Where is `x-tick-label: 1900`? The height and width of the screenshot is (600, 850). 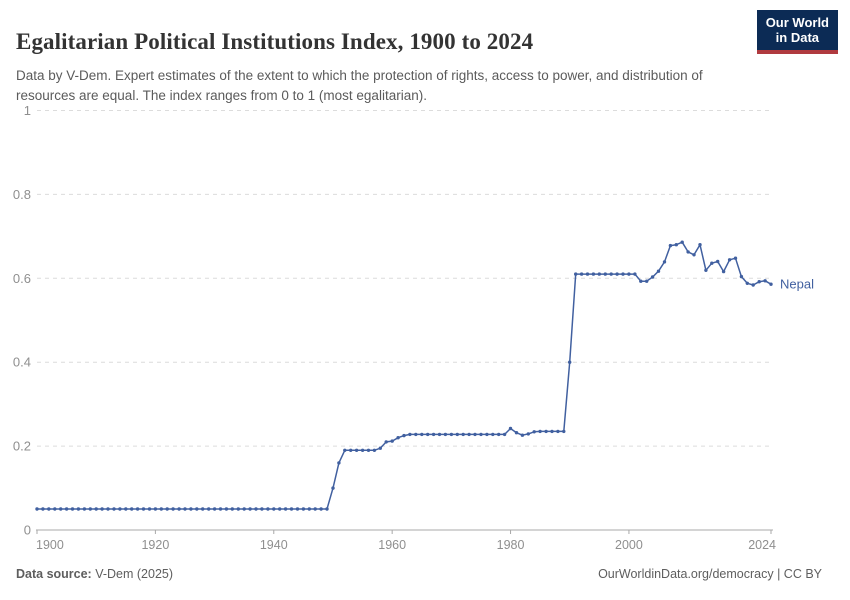 x-tick-label: 1900 is located at coordinates (50, 545).